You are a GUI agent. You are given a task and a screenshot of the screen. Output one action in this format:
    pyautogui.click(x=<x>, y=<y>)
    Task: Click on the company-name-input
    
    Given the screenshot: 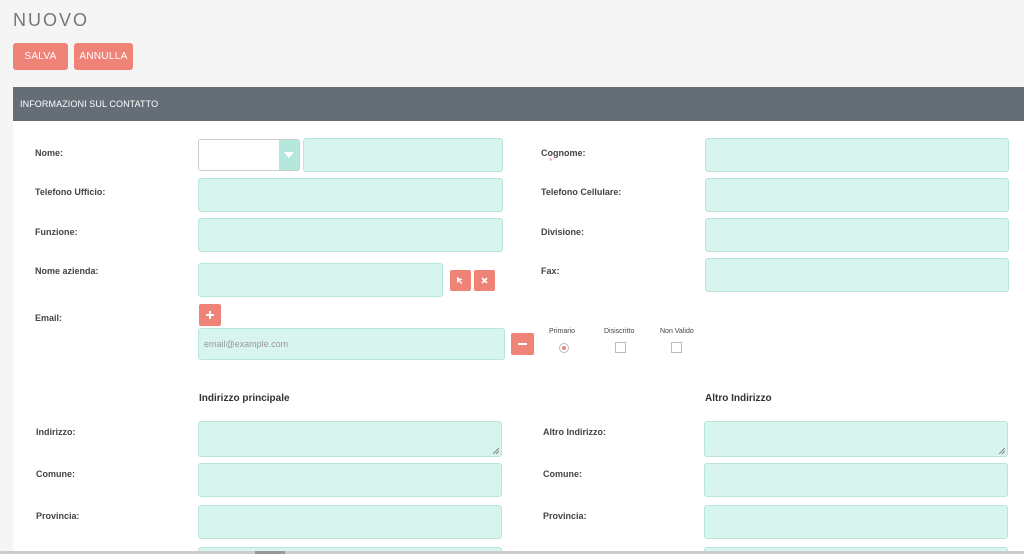 What is the action you would take?
    pyautogui.click(x=320, y=280)
    